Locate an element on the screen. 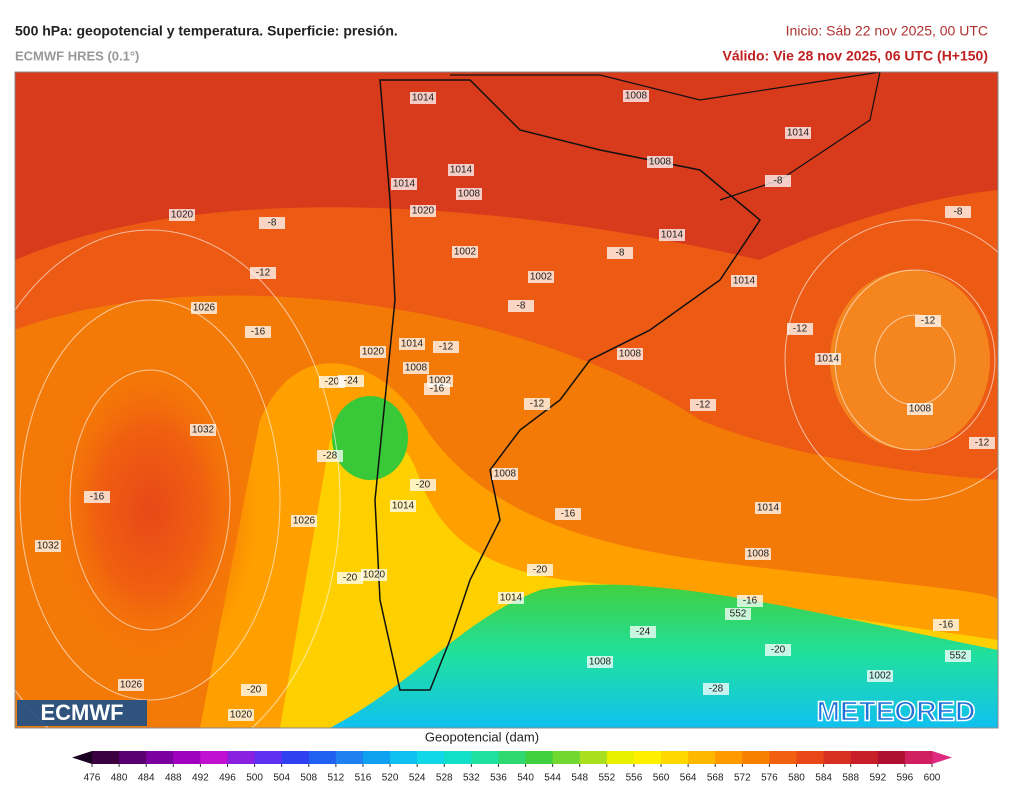  colorbar-tick-label: 588 is located at coordinates (850, 778).